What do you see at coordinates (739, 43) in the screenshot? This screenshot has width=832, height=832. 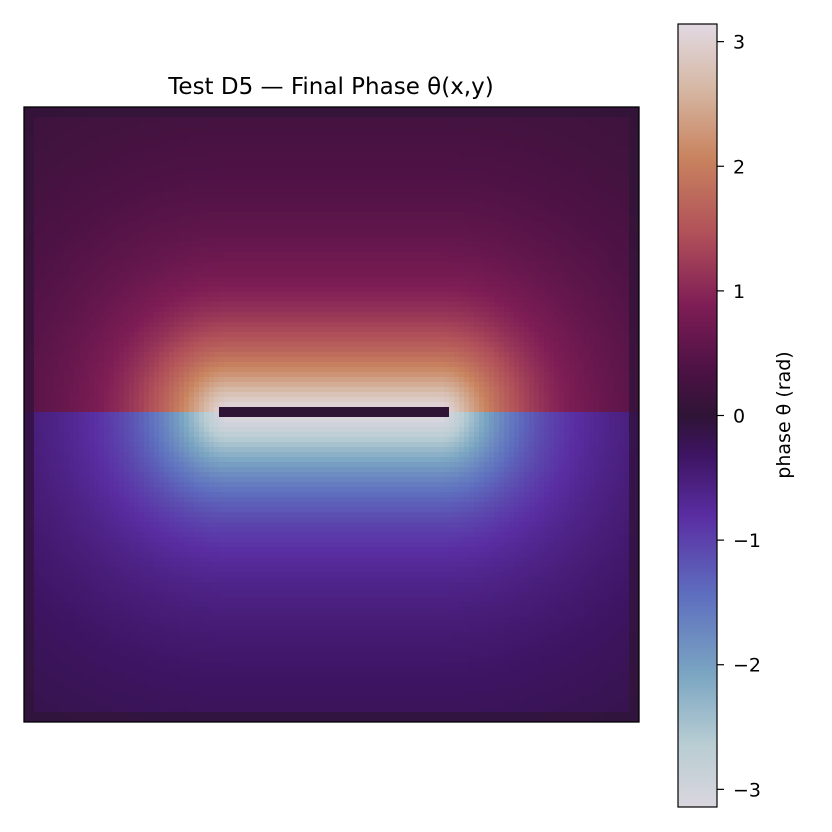 I see `colorbar-tick-label: 3` at bounding box center [739, 43].